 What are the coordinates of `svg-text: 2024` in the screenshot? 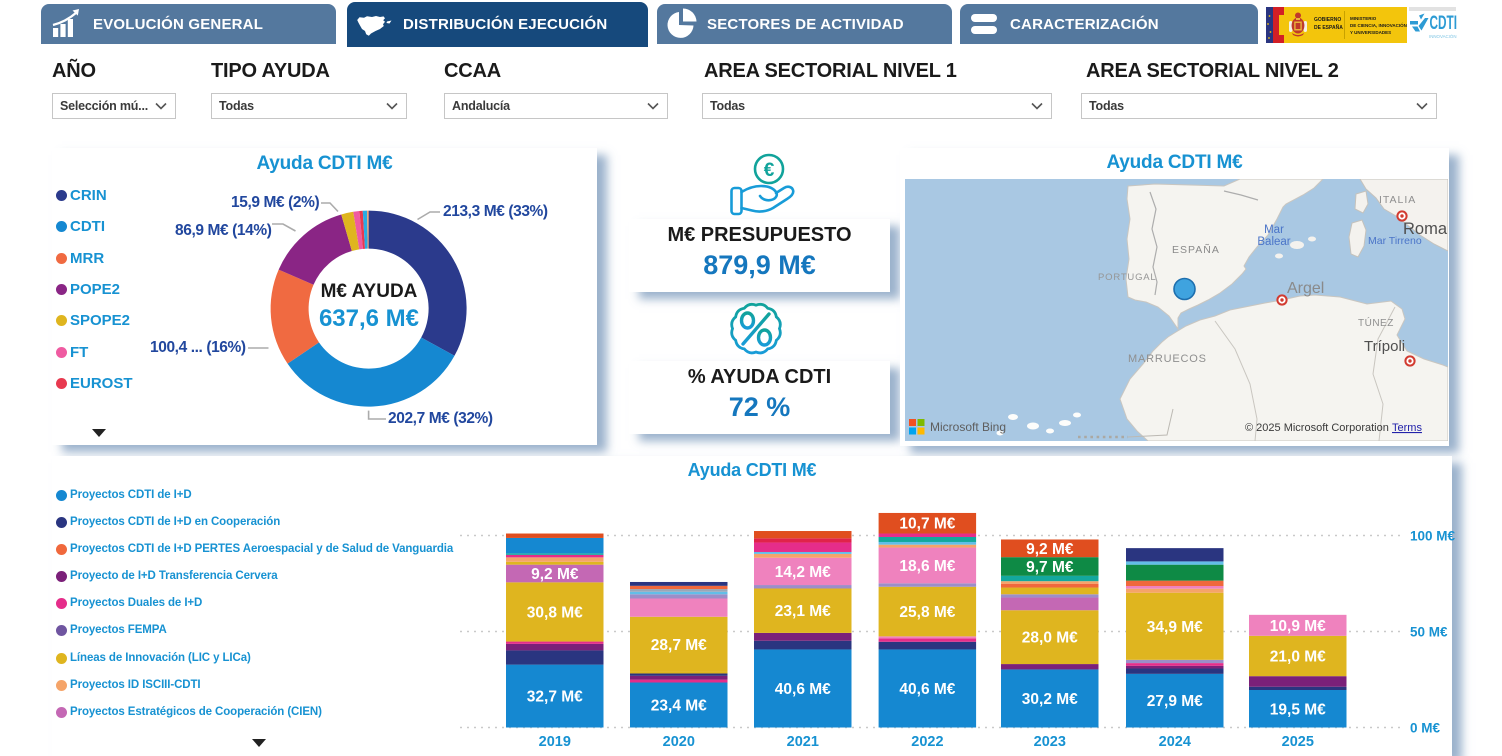 It's located at (1175, 742).